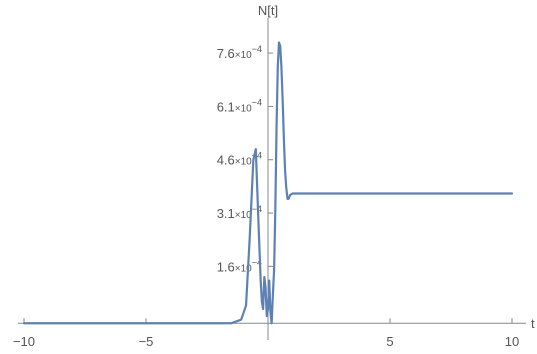 The width and height of the screenshot is (537, 354). I want to click on x-tick-label: −5, so click(146, 341).